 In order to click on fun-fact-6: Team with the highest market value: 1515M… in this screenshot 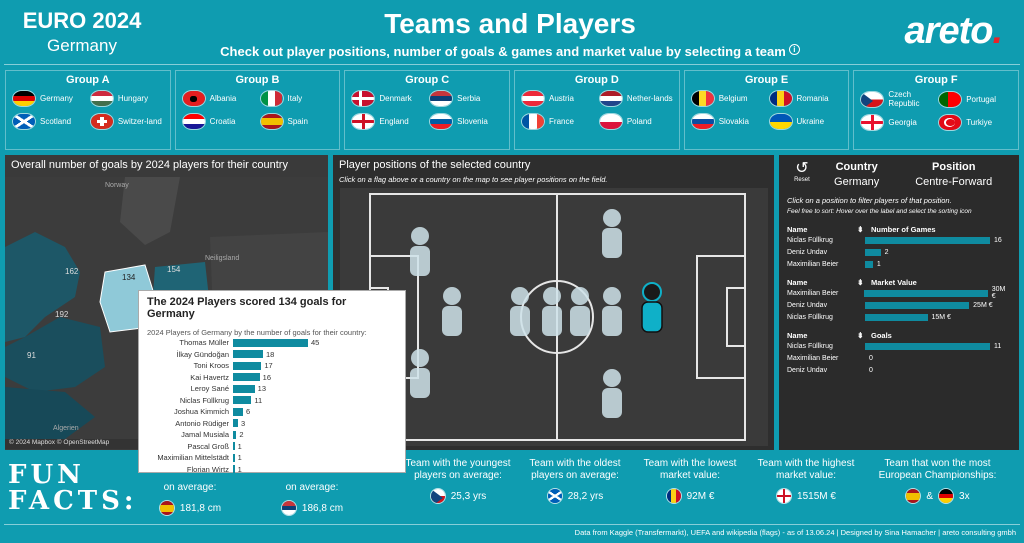, I will do `click(806, 481)`.